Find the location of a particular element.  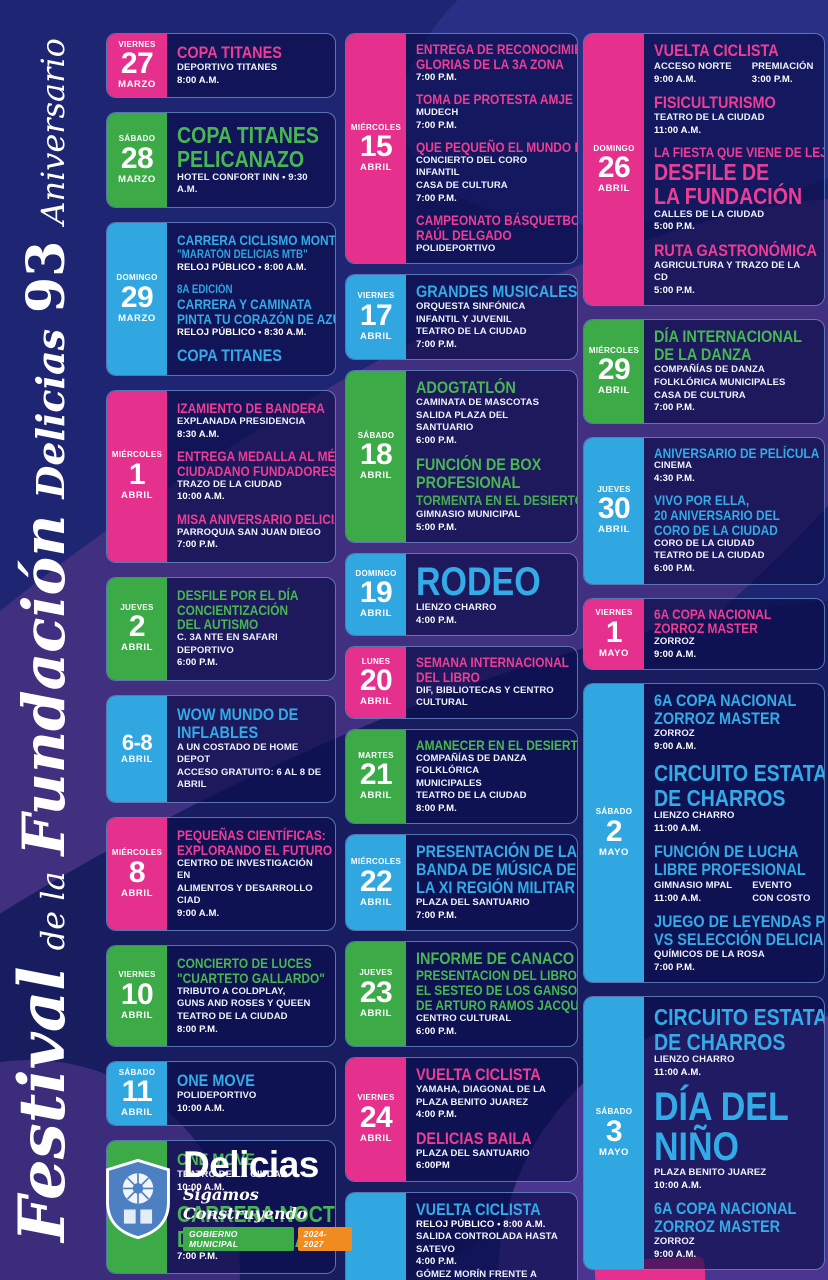

event-time: 6:00PM is located at coordinates (433, 1166).